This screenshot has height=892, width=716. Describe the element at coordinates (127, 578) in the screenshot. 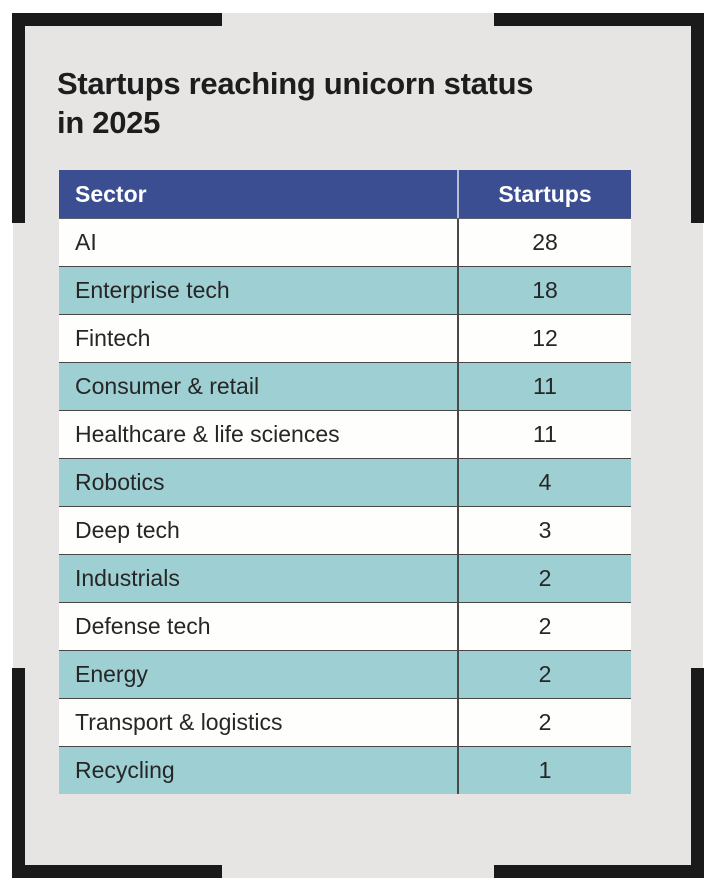

I see `sector-cell: Industrials` at that location.